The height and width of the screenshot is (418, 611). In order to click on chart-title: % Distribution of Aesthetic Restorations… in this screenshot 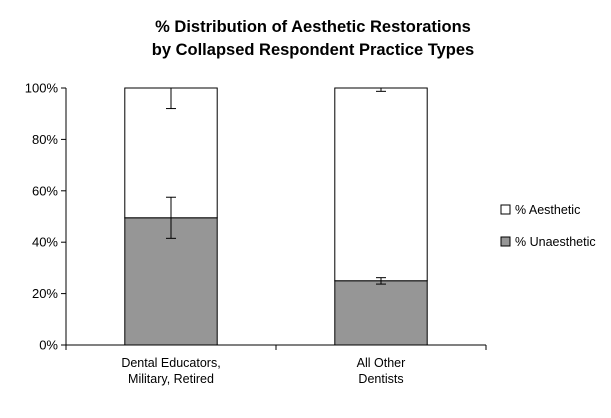, I will do `click(313, 38)`.